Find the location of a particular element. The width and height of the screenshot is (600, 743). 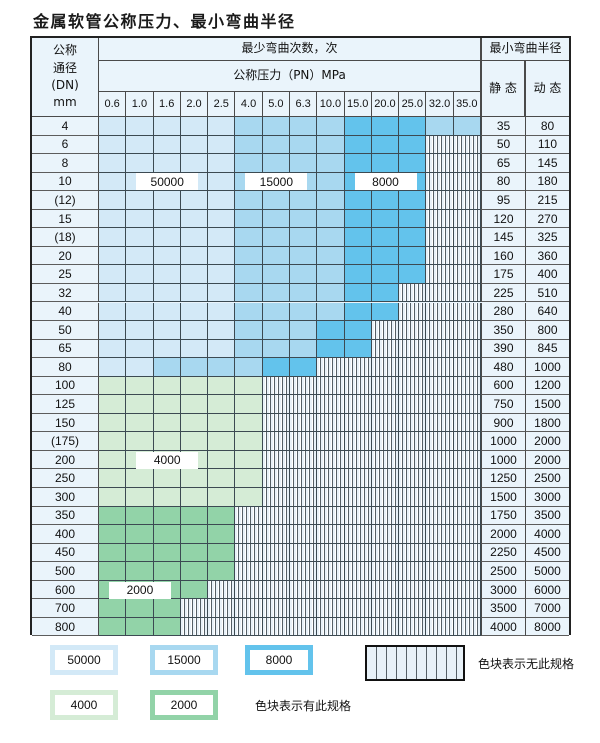

cell-dn4-pn15.0 is located at coordinates (358, 126).